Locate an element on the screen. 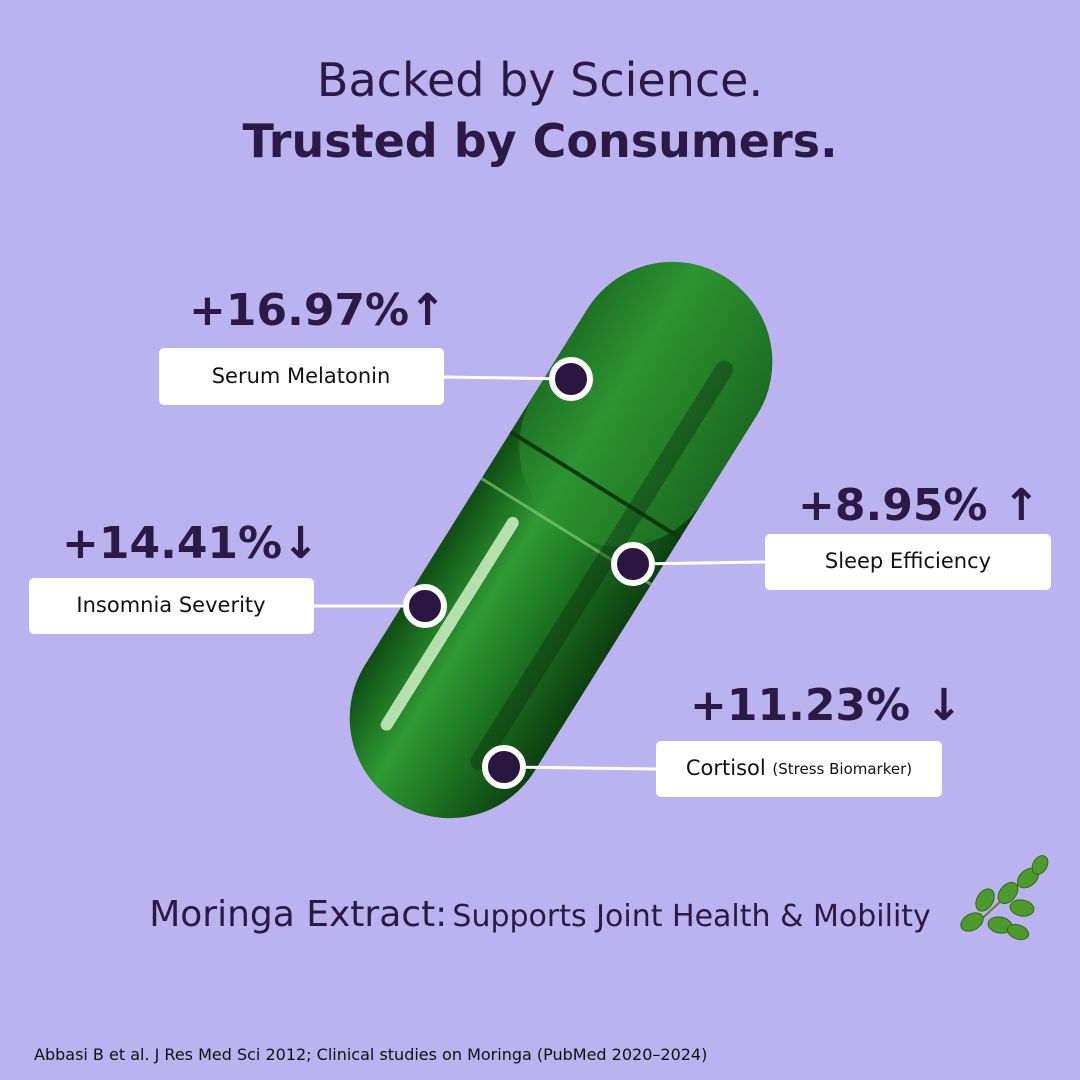  moringa-leaves is located at coordinates (1004, 898).